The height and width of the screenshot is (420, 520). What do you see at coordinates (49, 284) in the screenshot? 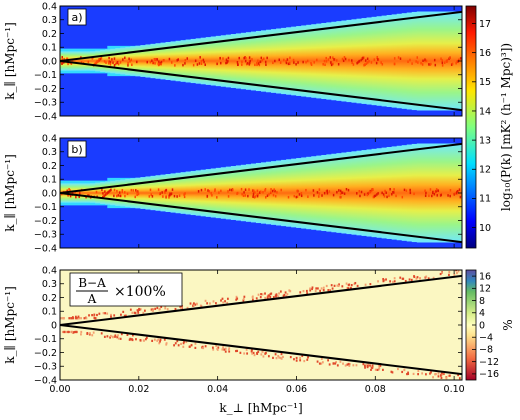
I see `y-tick-label: 0.3` at bounding box center [49, 284].